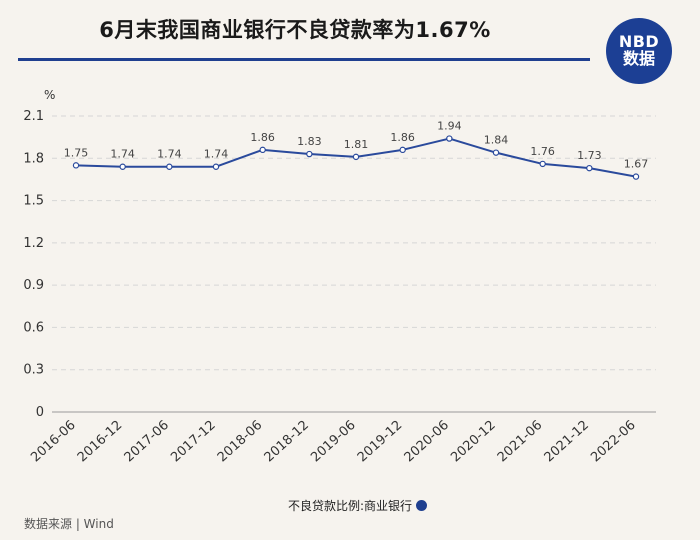  Describe the element at coordinates (100, 441) in the screenshot. I see `x-tick-label: 2016-12` at that location.